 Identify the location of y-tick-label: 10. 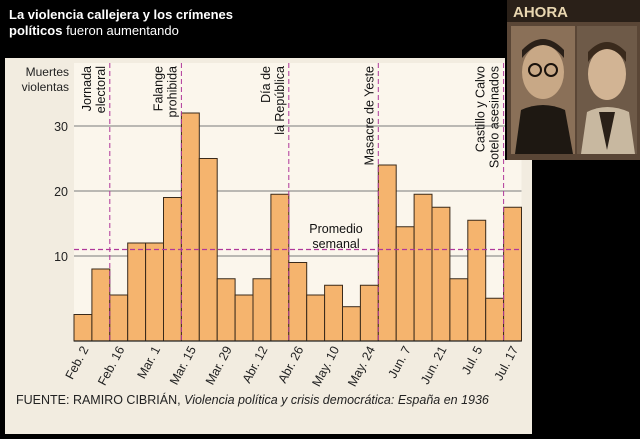
(61, 257).